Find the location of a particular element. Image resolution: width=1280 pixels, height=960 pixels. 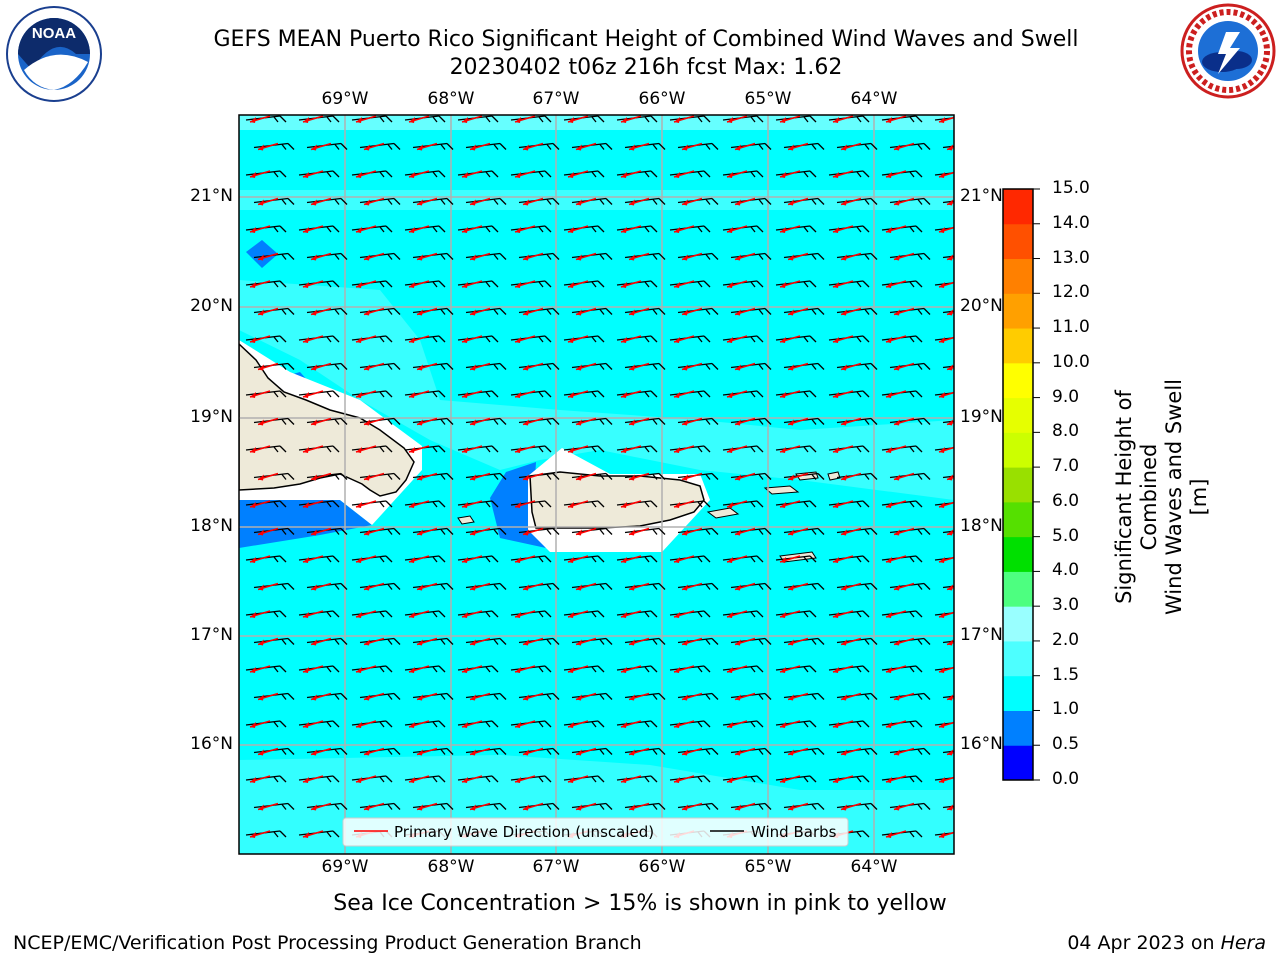

lon-label-top: 69°W is located at coordinates (345, 99).